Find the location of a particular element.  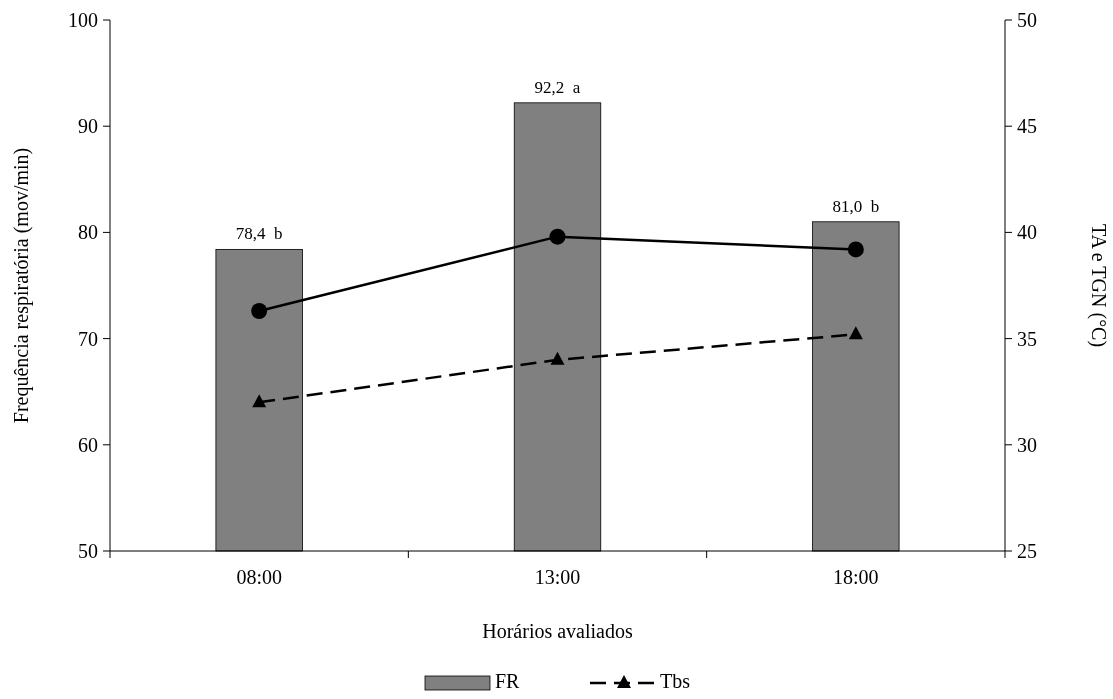

y2-tick-label: 45 is located at coordinates (1027, 126).